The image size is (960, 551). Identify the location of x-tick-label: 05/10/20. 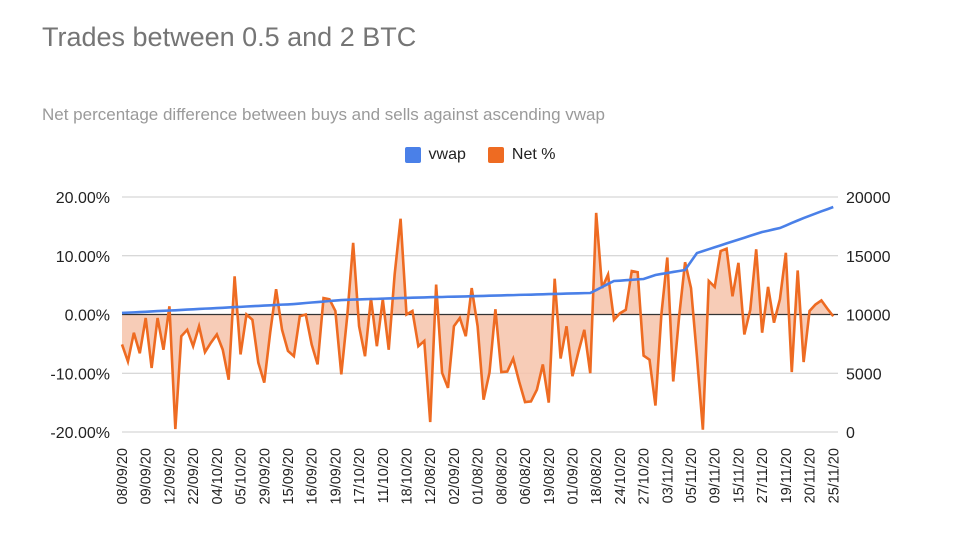
(242, 476).